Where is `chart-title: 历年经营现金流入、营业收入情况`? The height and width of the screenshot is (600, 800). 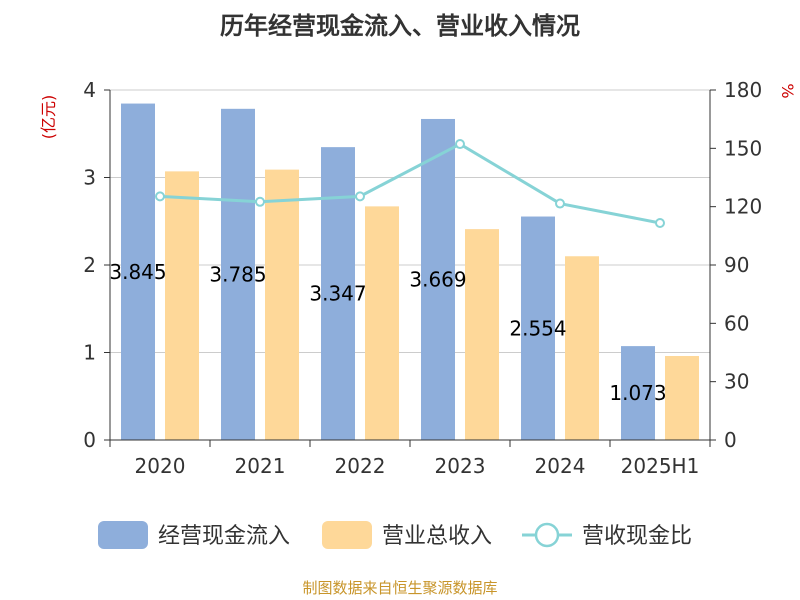
chart-title: 历年经营现金流入、营业收入情况 is located at coordinates (400, 26).